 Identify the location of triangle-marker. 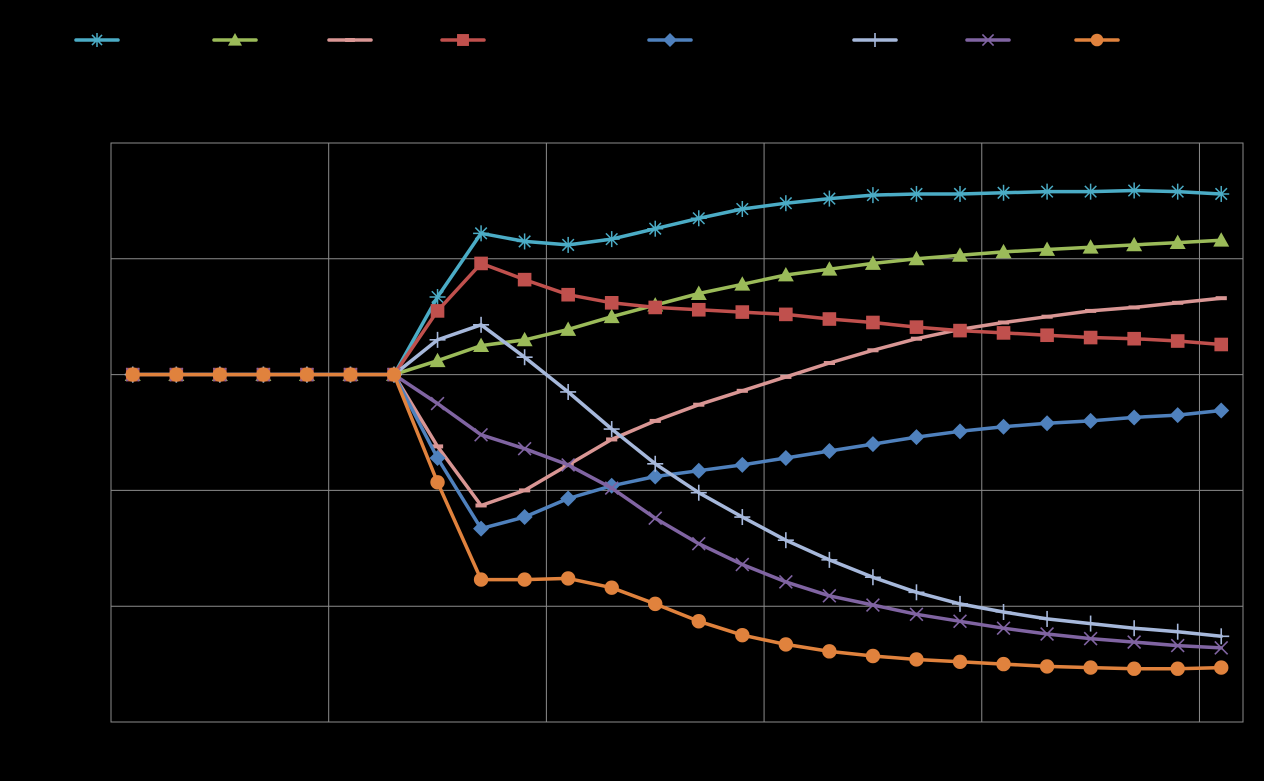
(235, 39).